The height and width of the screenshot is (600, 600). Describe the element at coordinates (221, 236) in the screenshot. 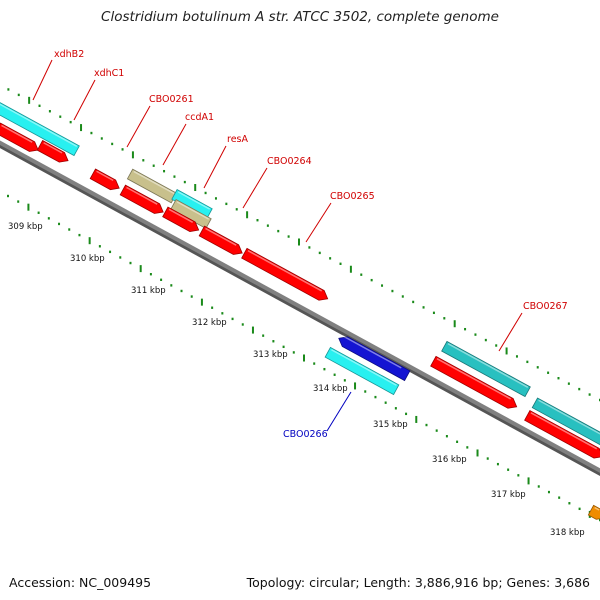

I see `feature-red-6-highlight` at that location.